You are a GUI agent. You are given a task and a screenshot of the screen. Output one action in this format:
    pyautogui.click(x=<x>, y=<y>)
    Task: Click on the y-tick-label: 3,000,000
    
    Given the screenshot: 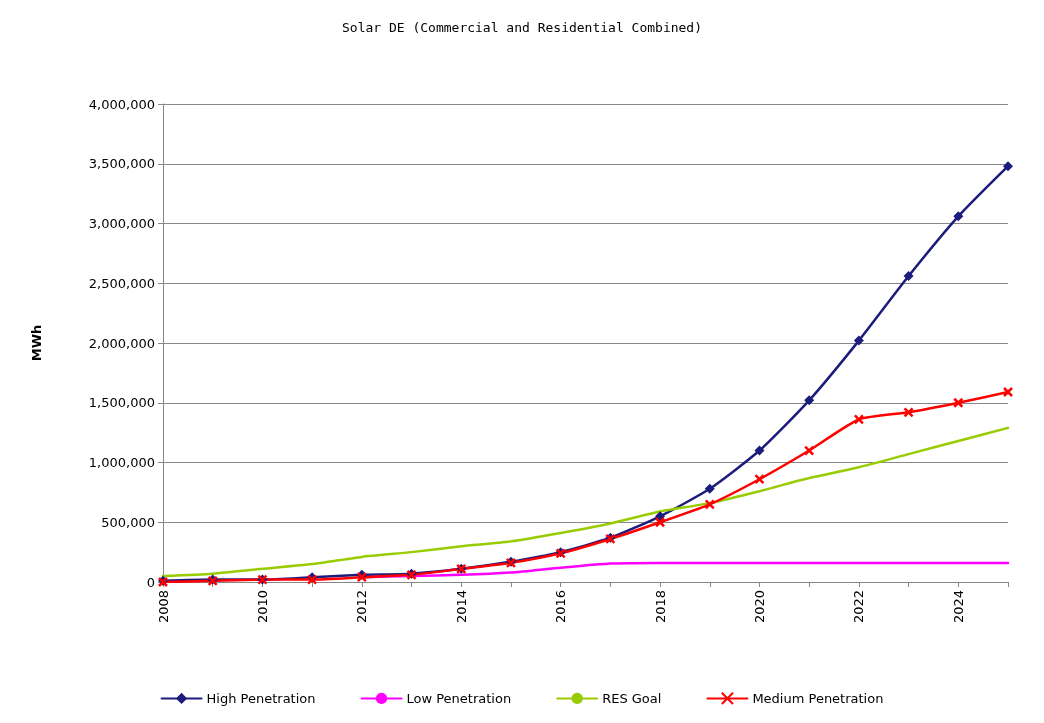 What is the action you would take?
    pyautogui.click(x=121, y=223)
    